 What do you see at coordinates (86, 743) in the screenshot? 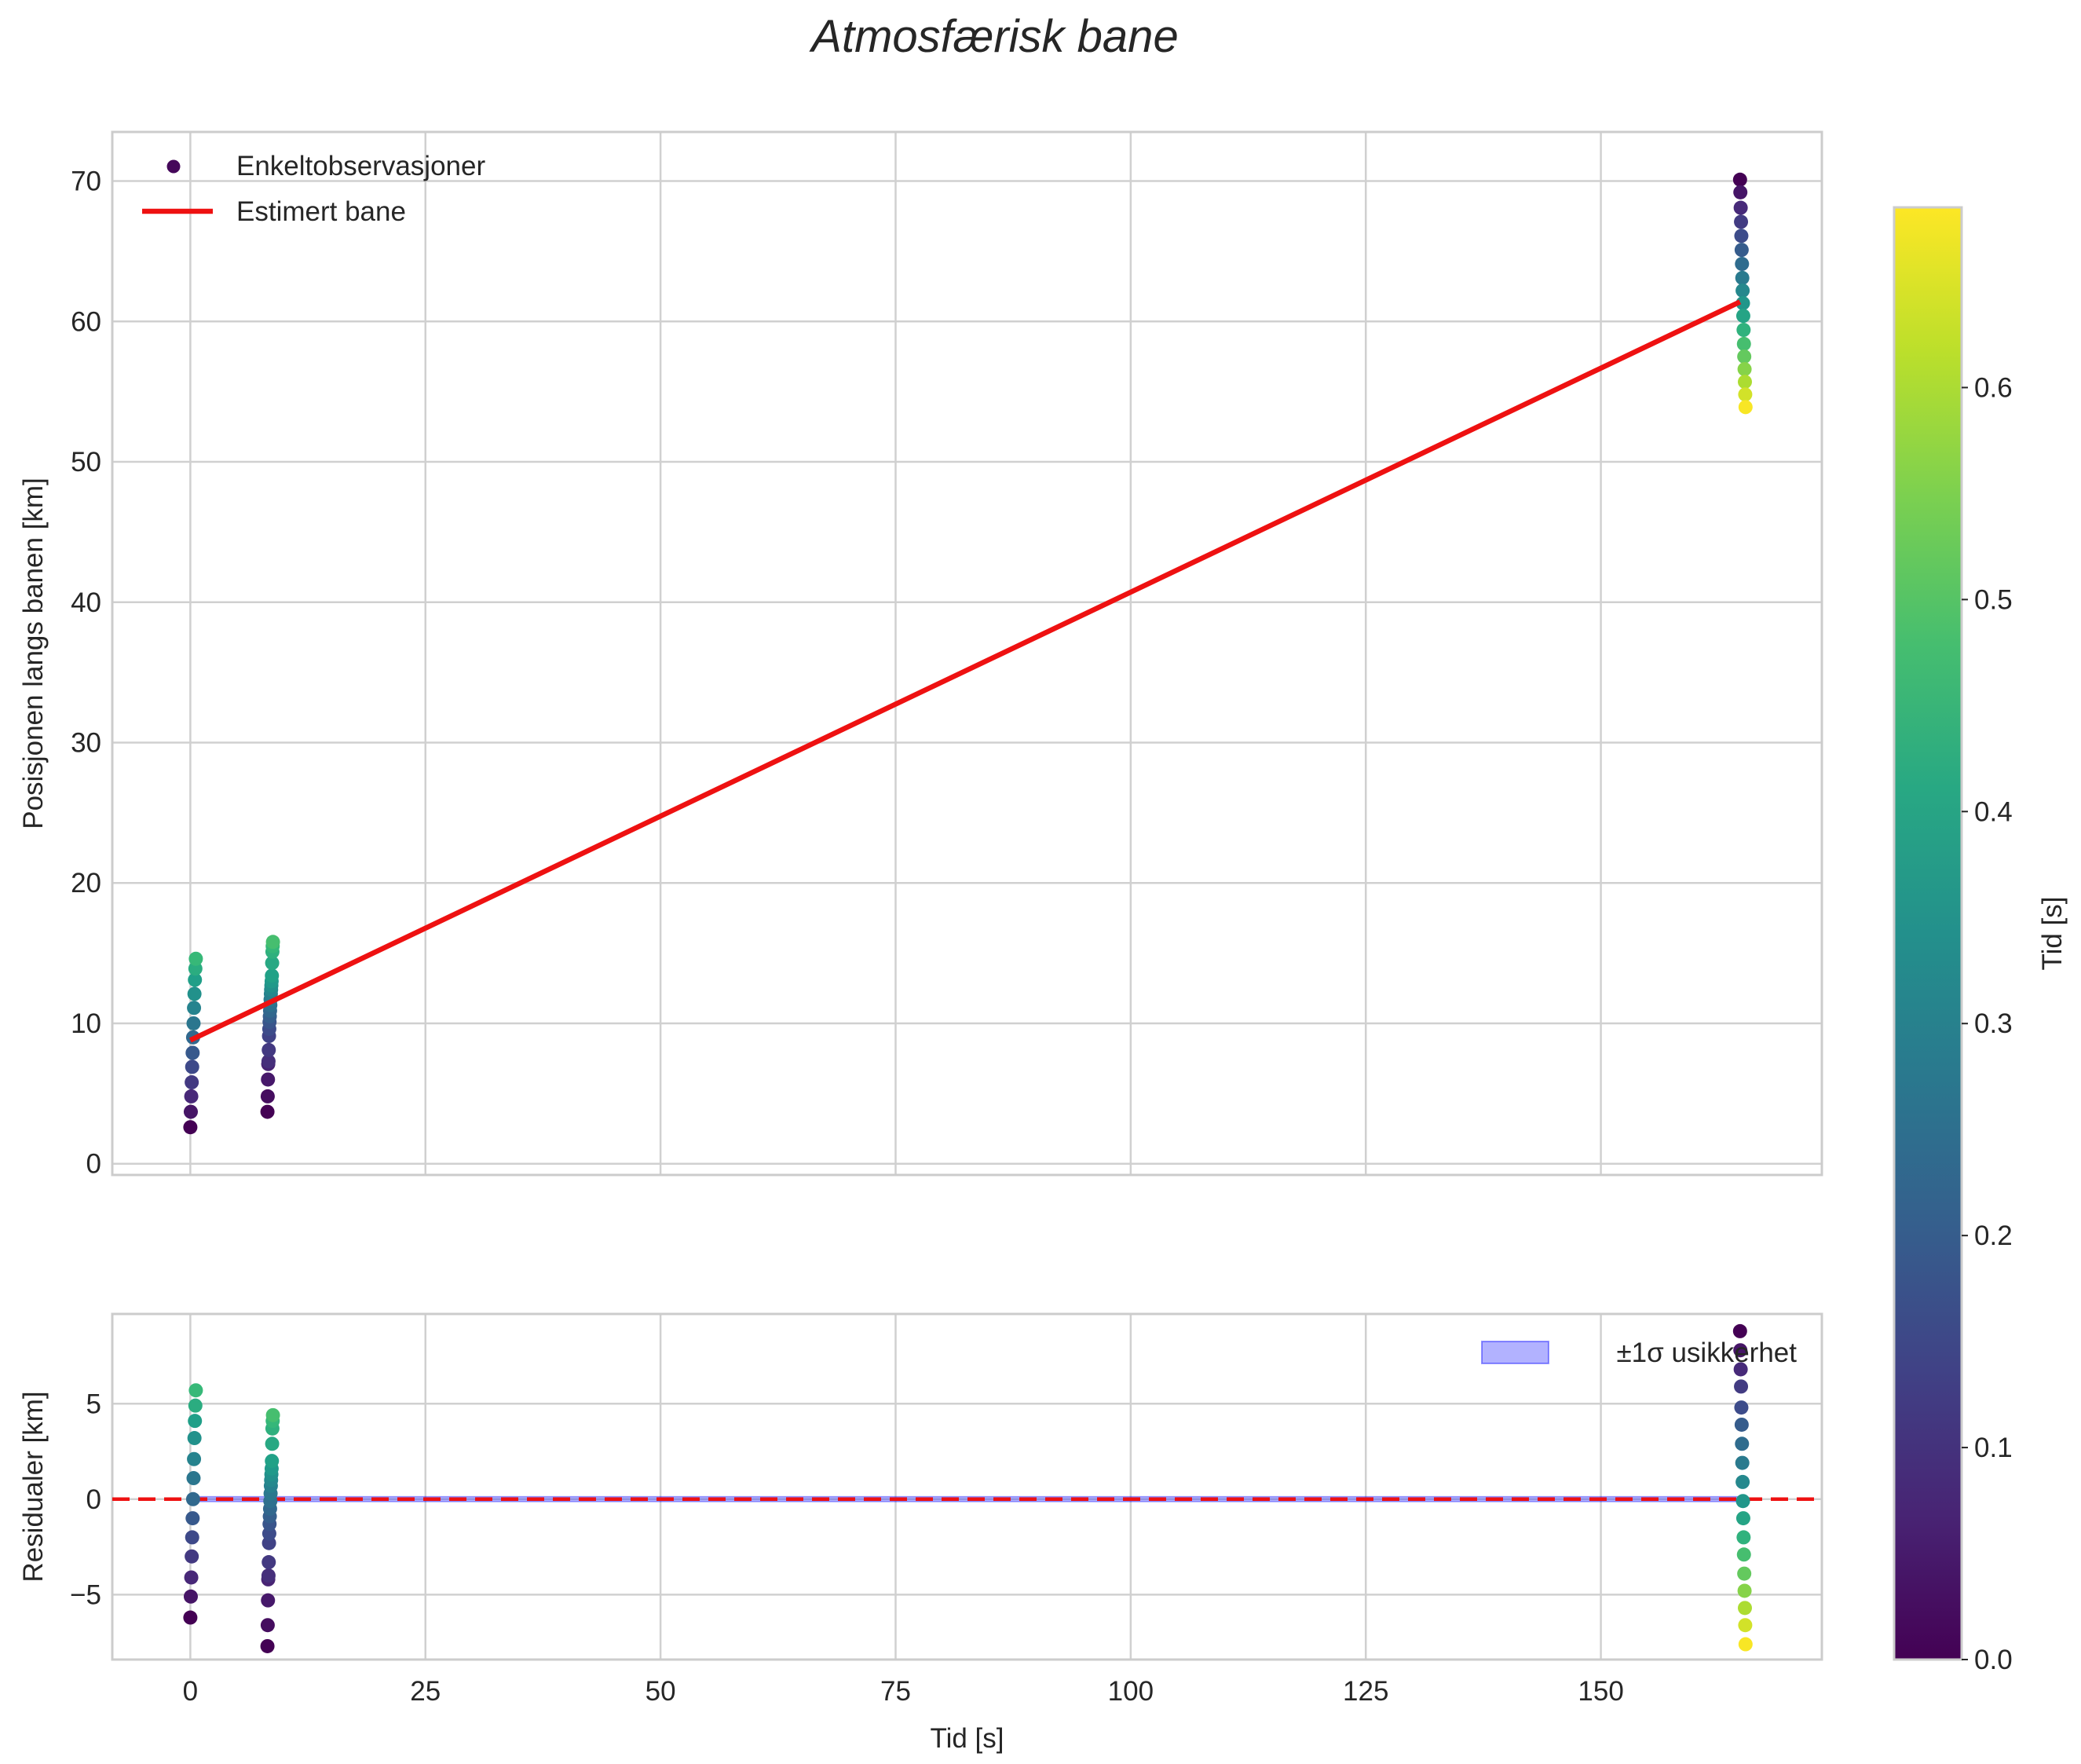
I see `y-tick-label: 30` at bounding box center [86, 743].